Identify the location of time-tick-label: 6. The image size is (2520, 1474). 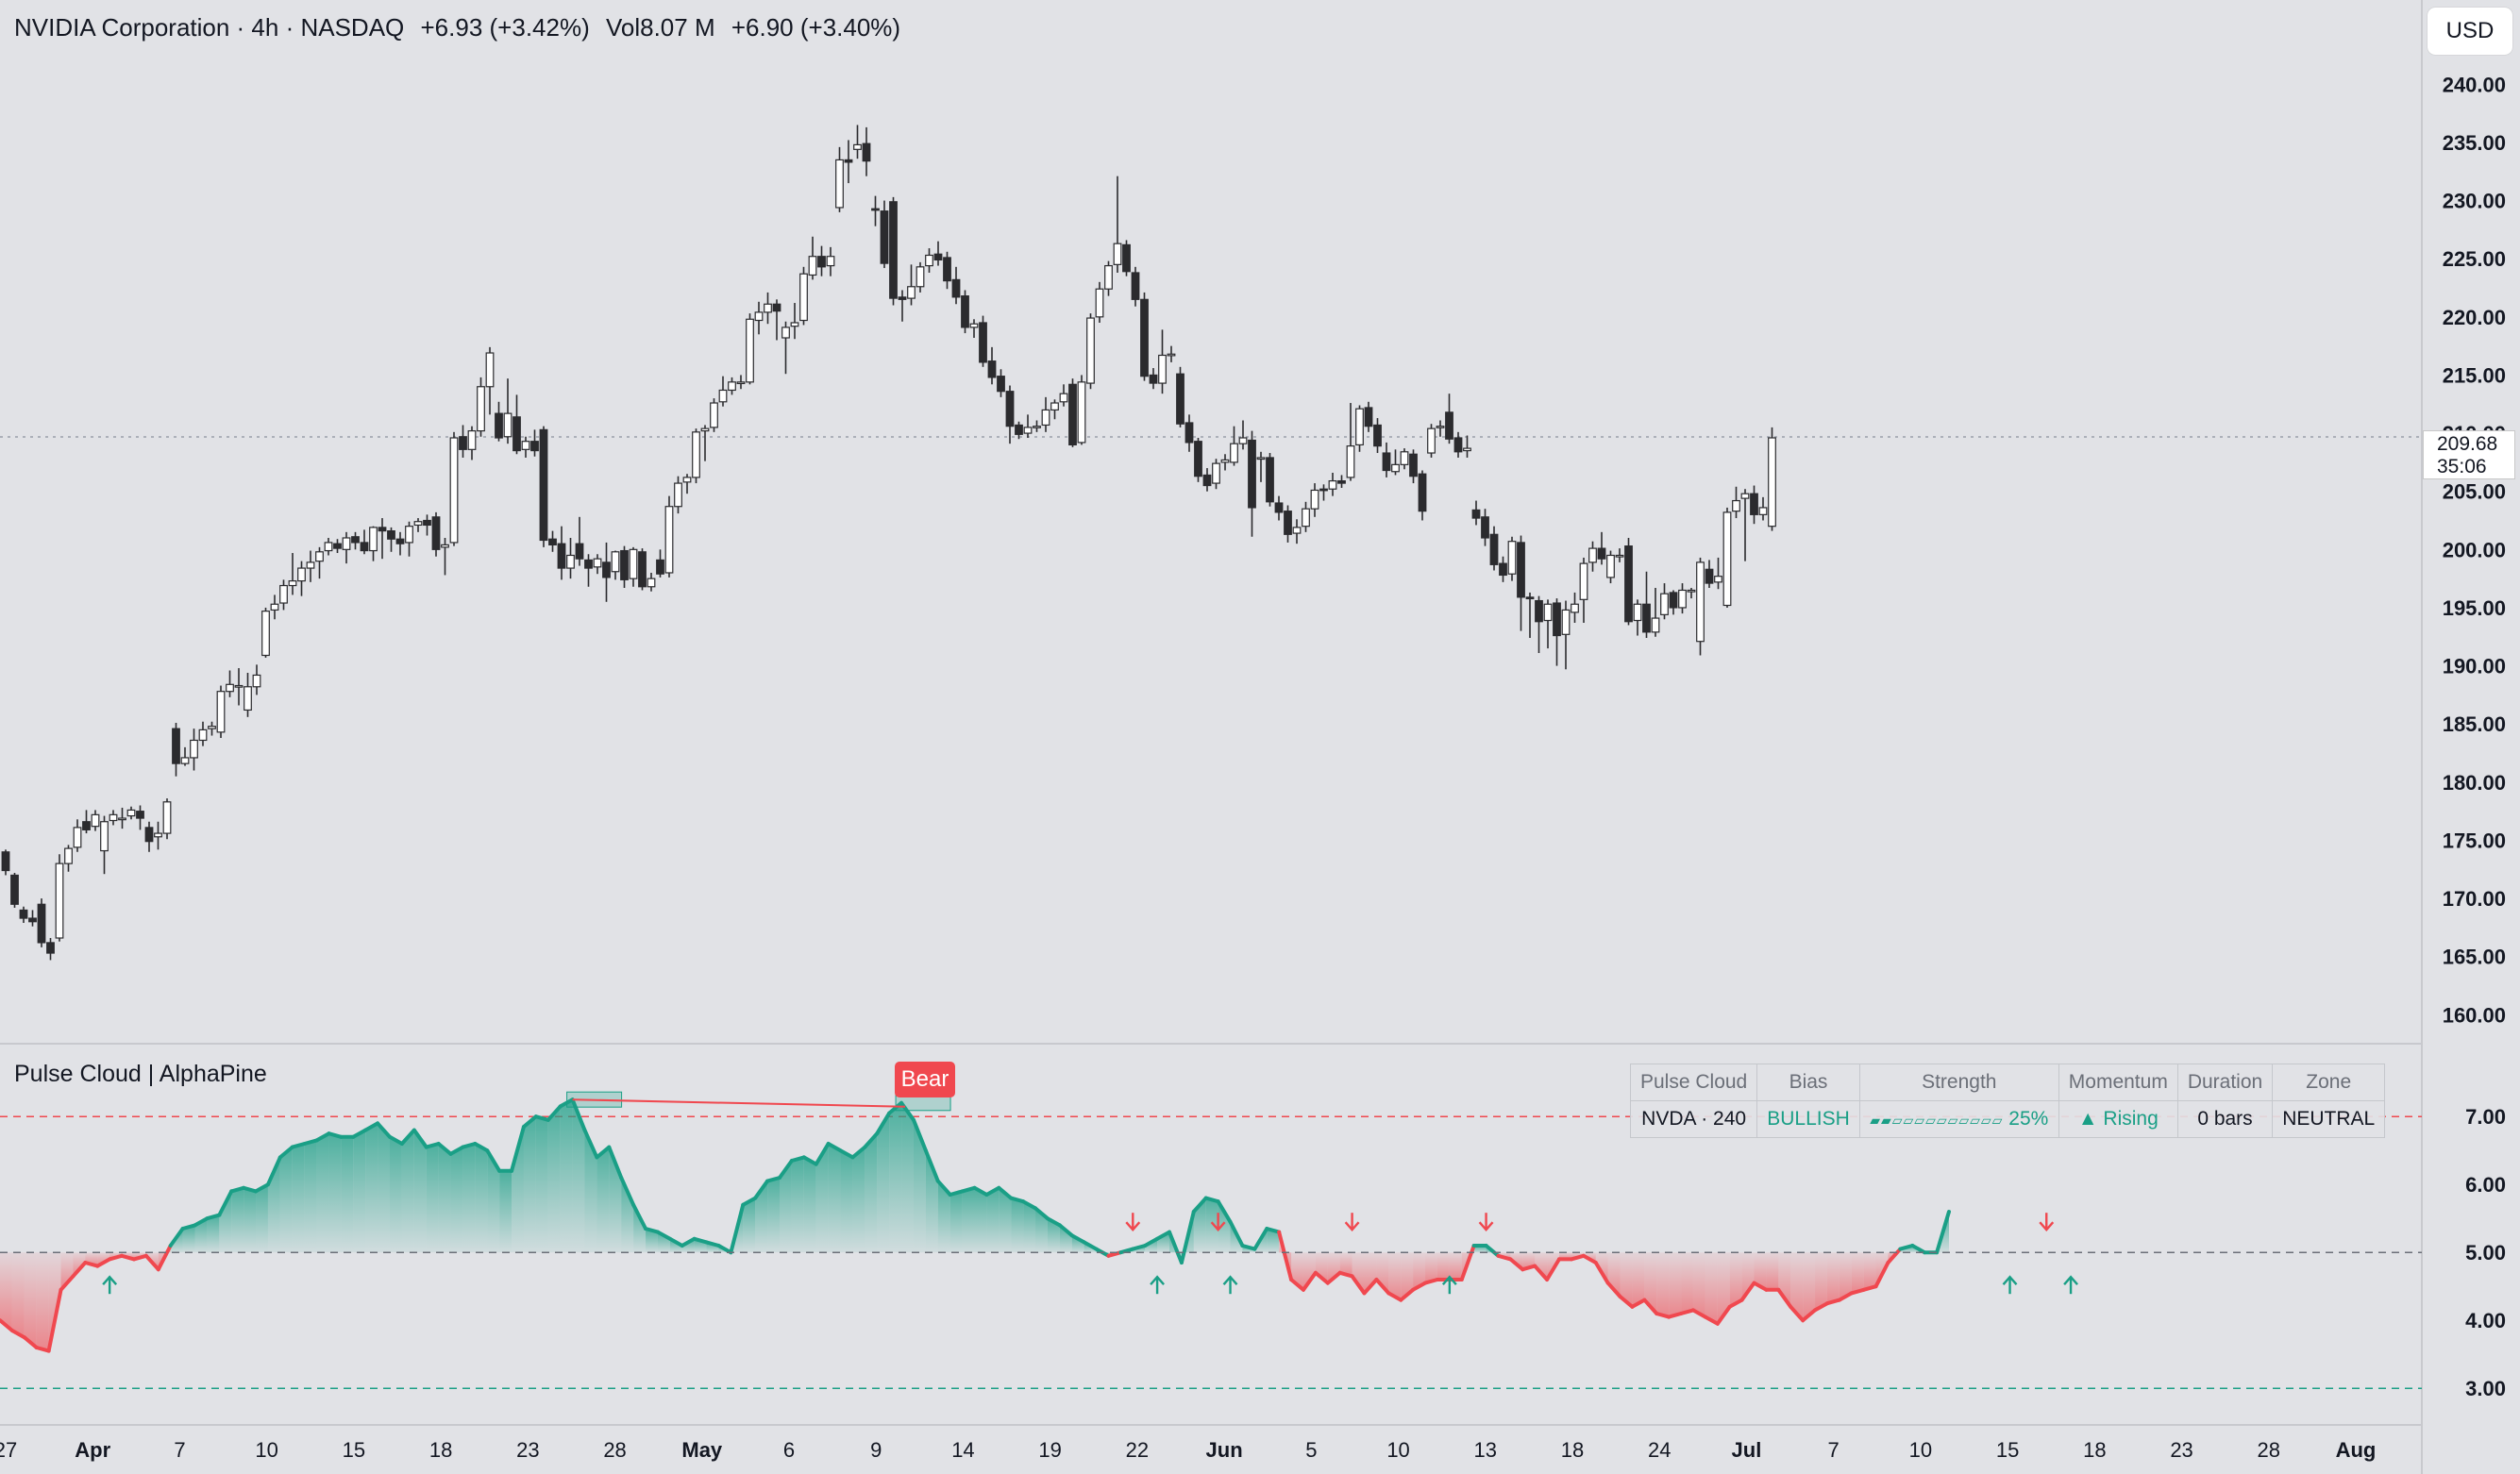
(789, 1450).